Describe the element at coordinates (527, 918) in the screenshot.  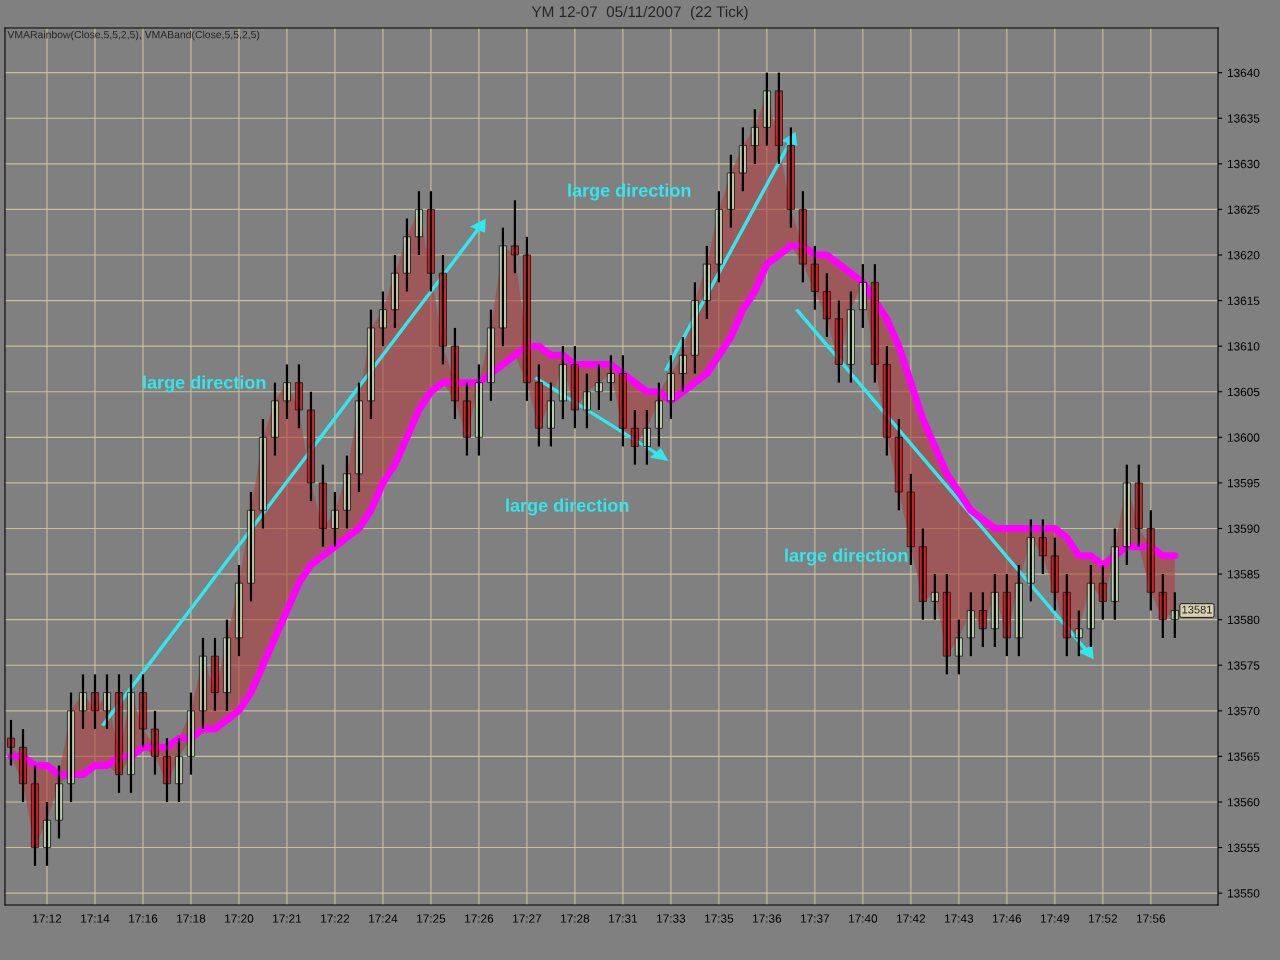
I see `x-tick-label: 17:27` at that location.